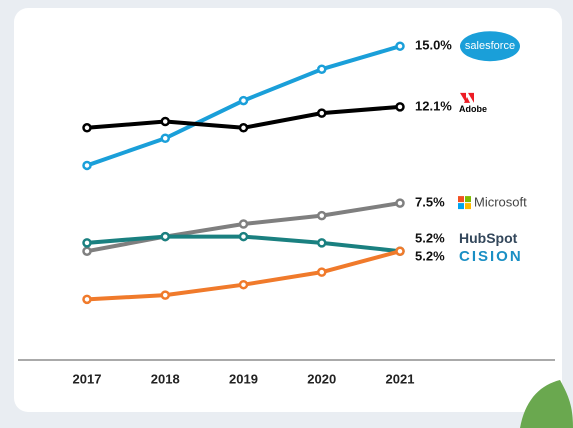 The height and width of the screenshot is (428, 573). I want to click on legend-label: salesforce, so click(490, 46).